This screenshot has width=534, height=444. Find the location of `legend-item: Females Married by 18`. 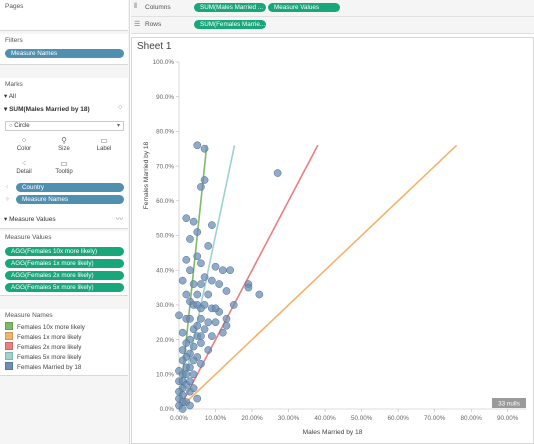

legend-item: Females Married by 18 is located at coordinates (43, 366).